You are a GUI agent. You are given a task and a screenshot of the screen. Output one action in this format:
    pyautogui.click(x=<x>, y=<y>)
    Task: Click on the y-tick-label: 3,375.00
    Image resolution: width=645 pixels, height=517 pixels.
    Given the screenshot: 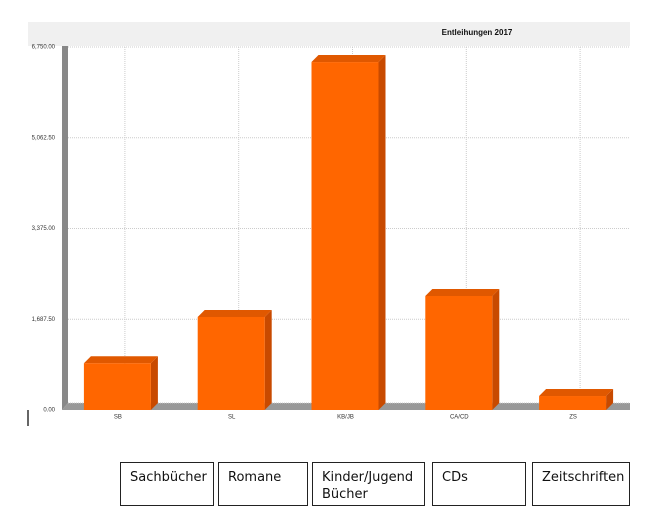 What is the action you would take?
    pyautogui.click(x=44, y=229)
    